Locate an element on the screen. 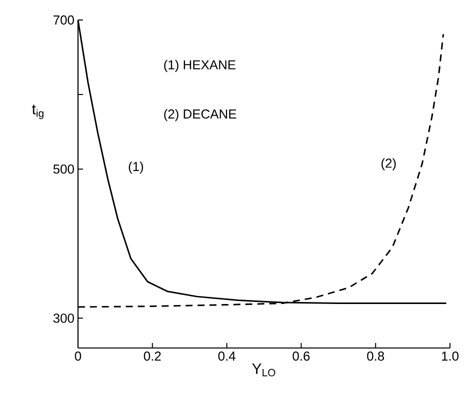  annotation: (1) is located at coordinates (136, 168).